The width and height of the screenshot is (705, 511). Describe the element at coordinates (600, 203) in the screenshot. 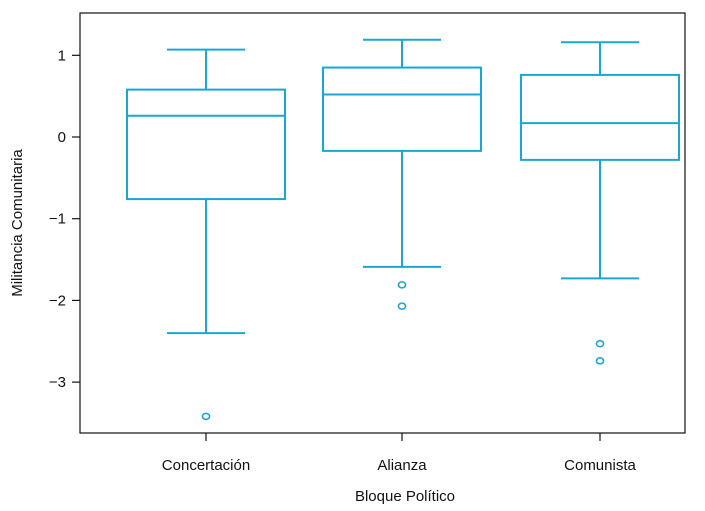

I see `box-comunista` at that location.